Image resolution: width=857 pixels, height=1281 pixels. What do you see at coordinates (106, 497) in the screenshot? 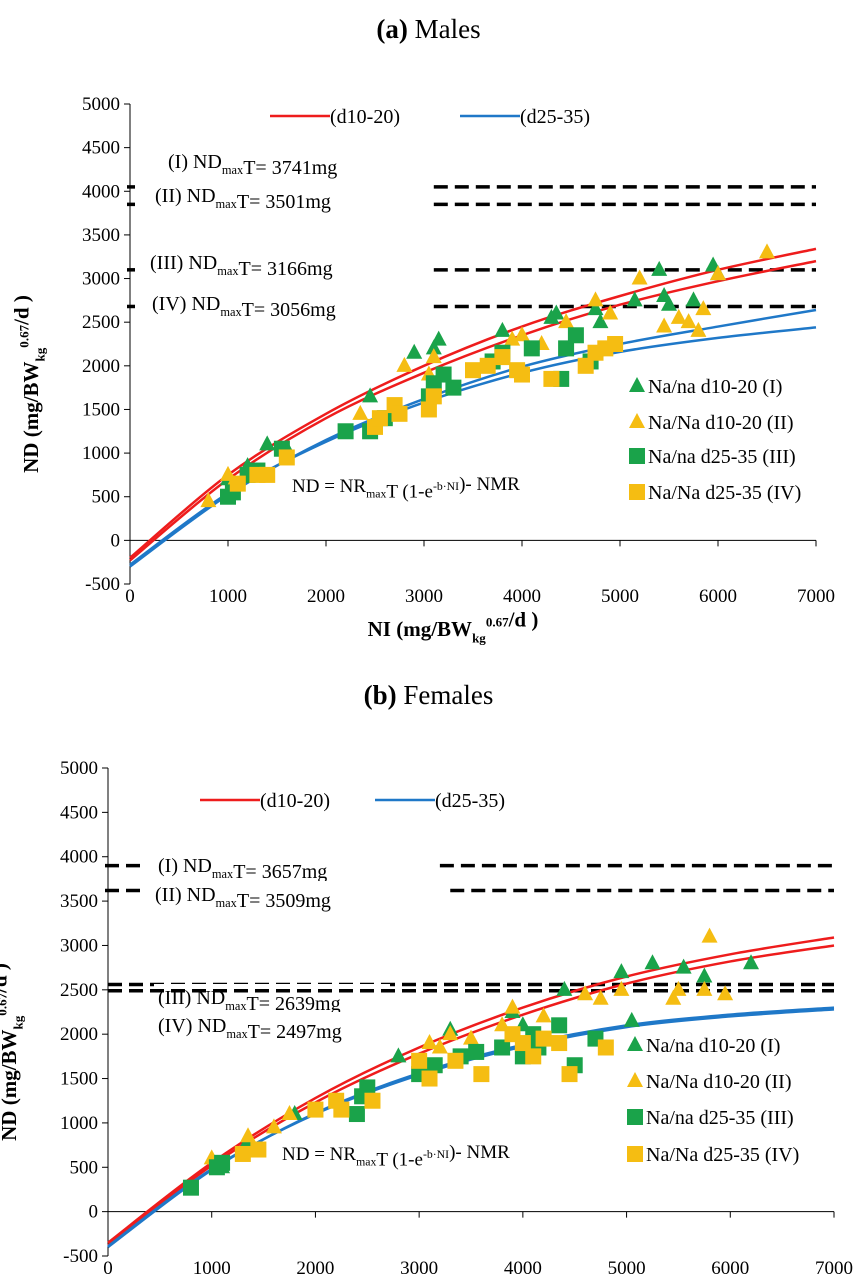
I see `y-tick-label: 500` at bounding box center [106, 497].